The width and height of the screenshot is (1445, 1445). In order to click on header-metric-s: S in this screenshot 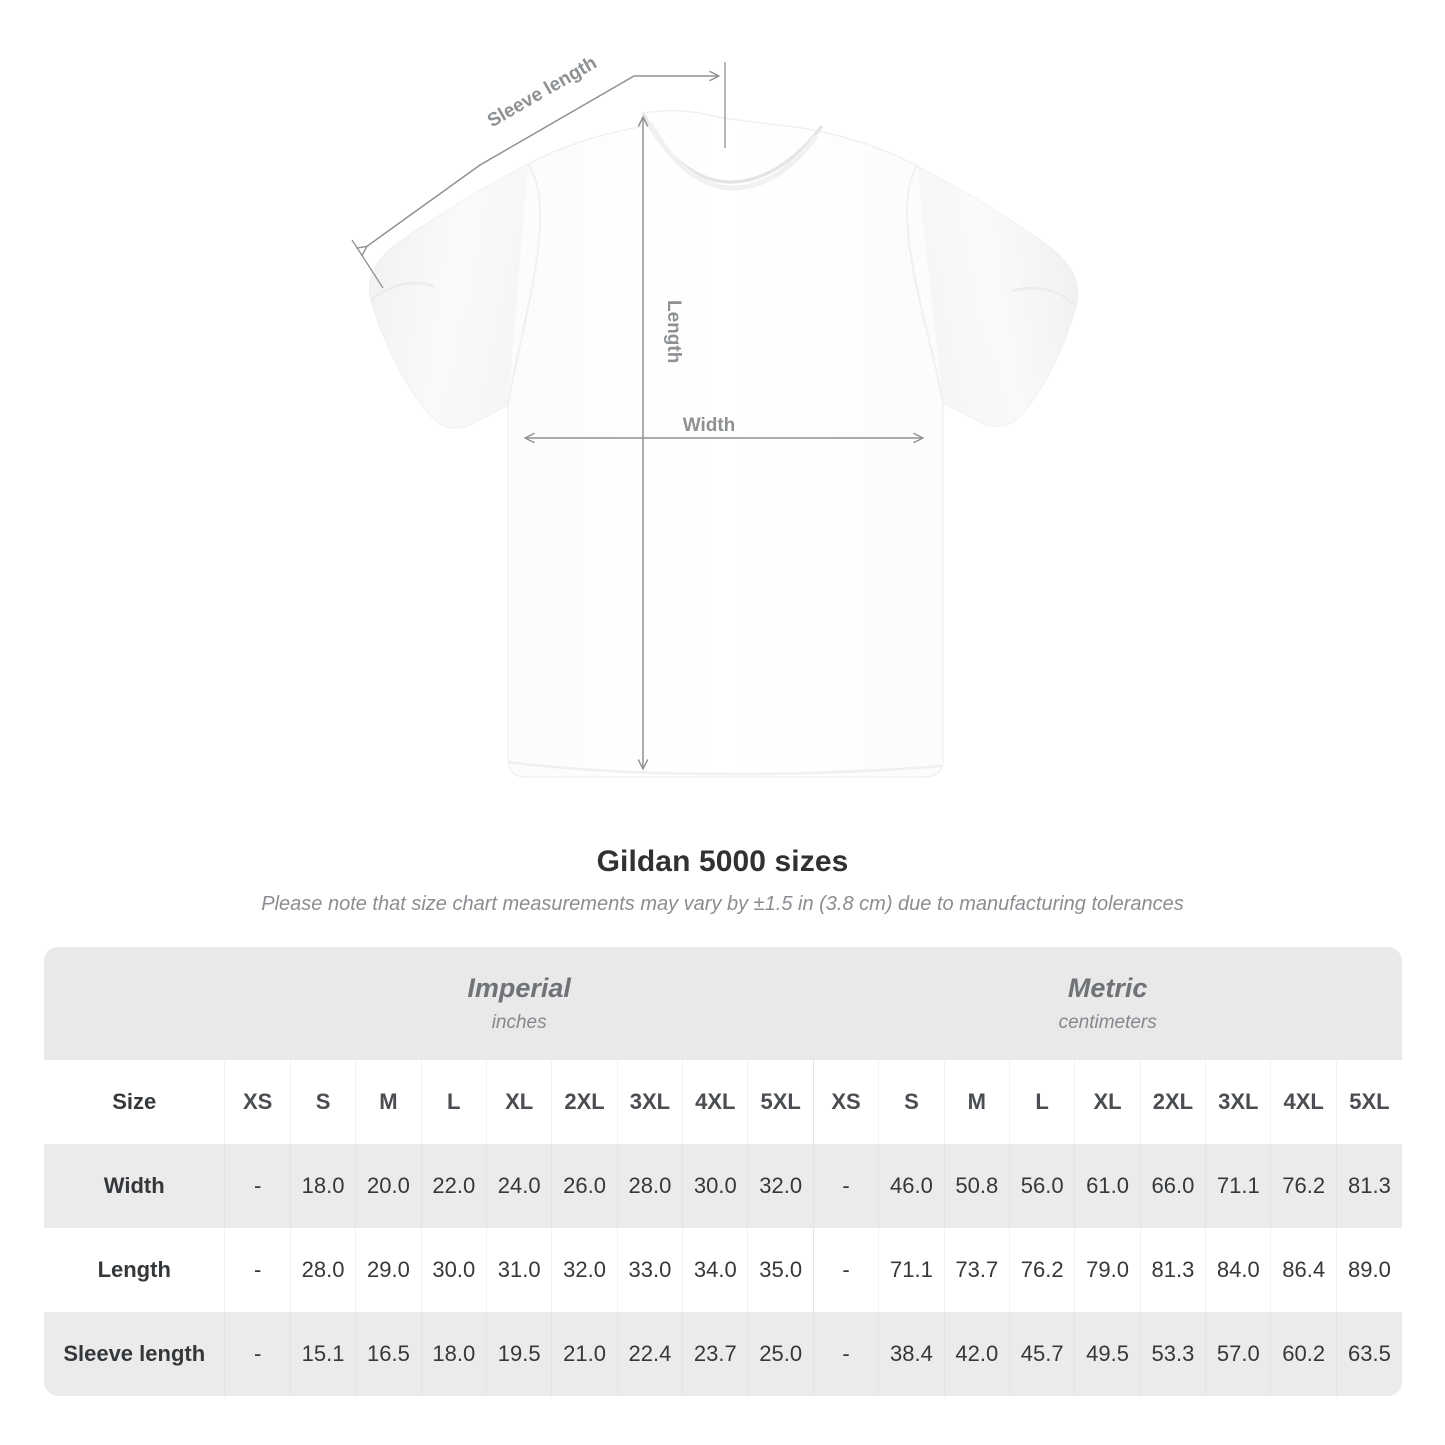, I will do `click(911, 1102)`.